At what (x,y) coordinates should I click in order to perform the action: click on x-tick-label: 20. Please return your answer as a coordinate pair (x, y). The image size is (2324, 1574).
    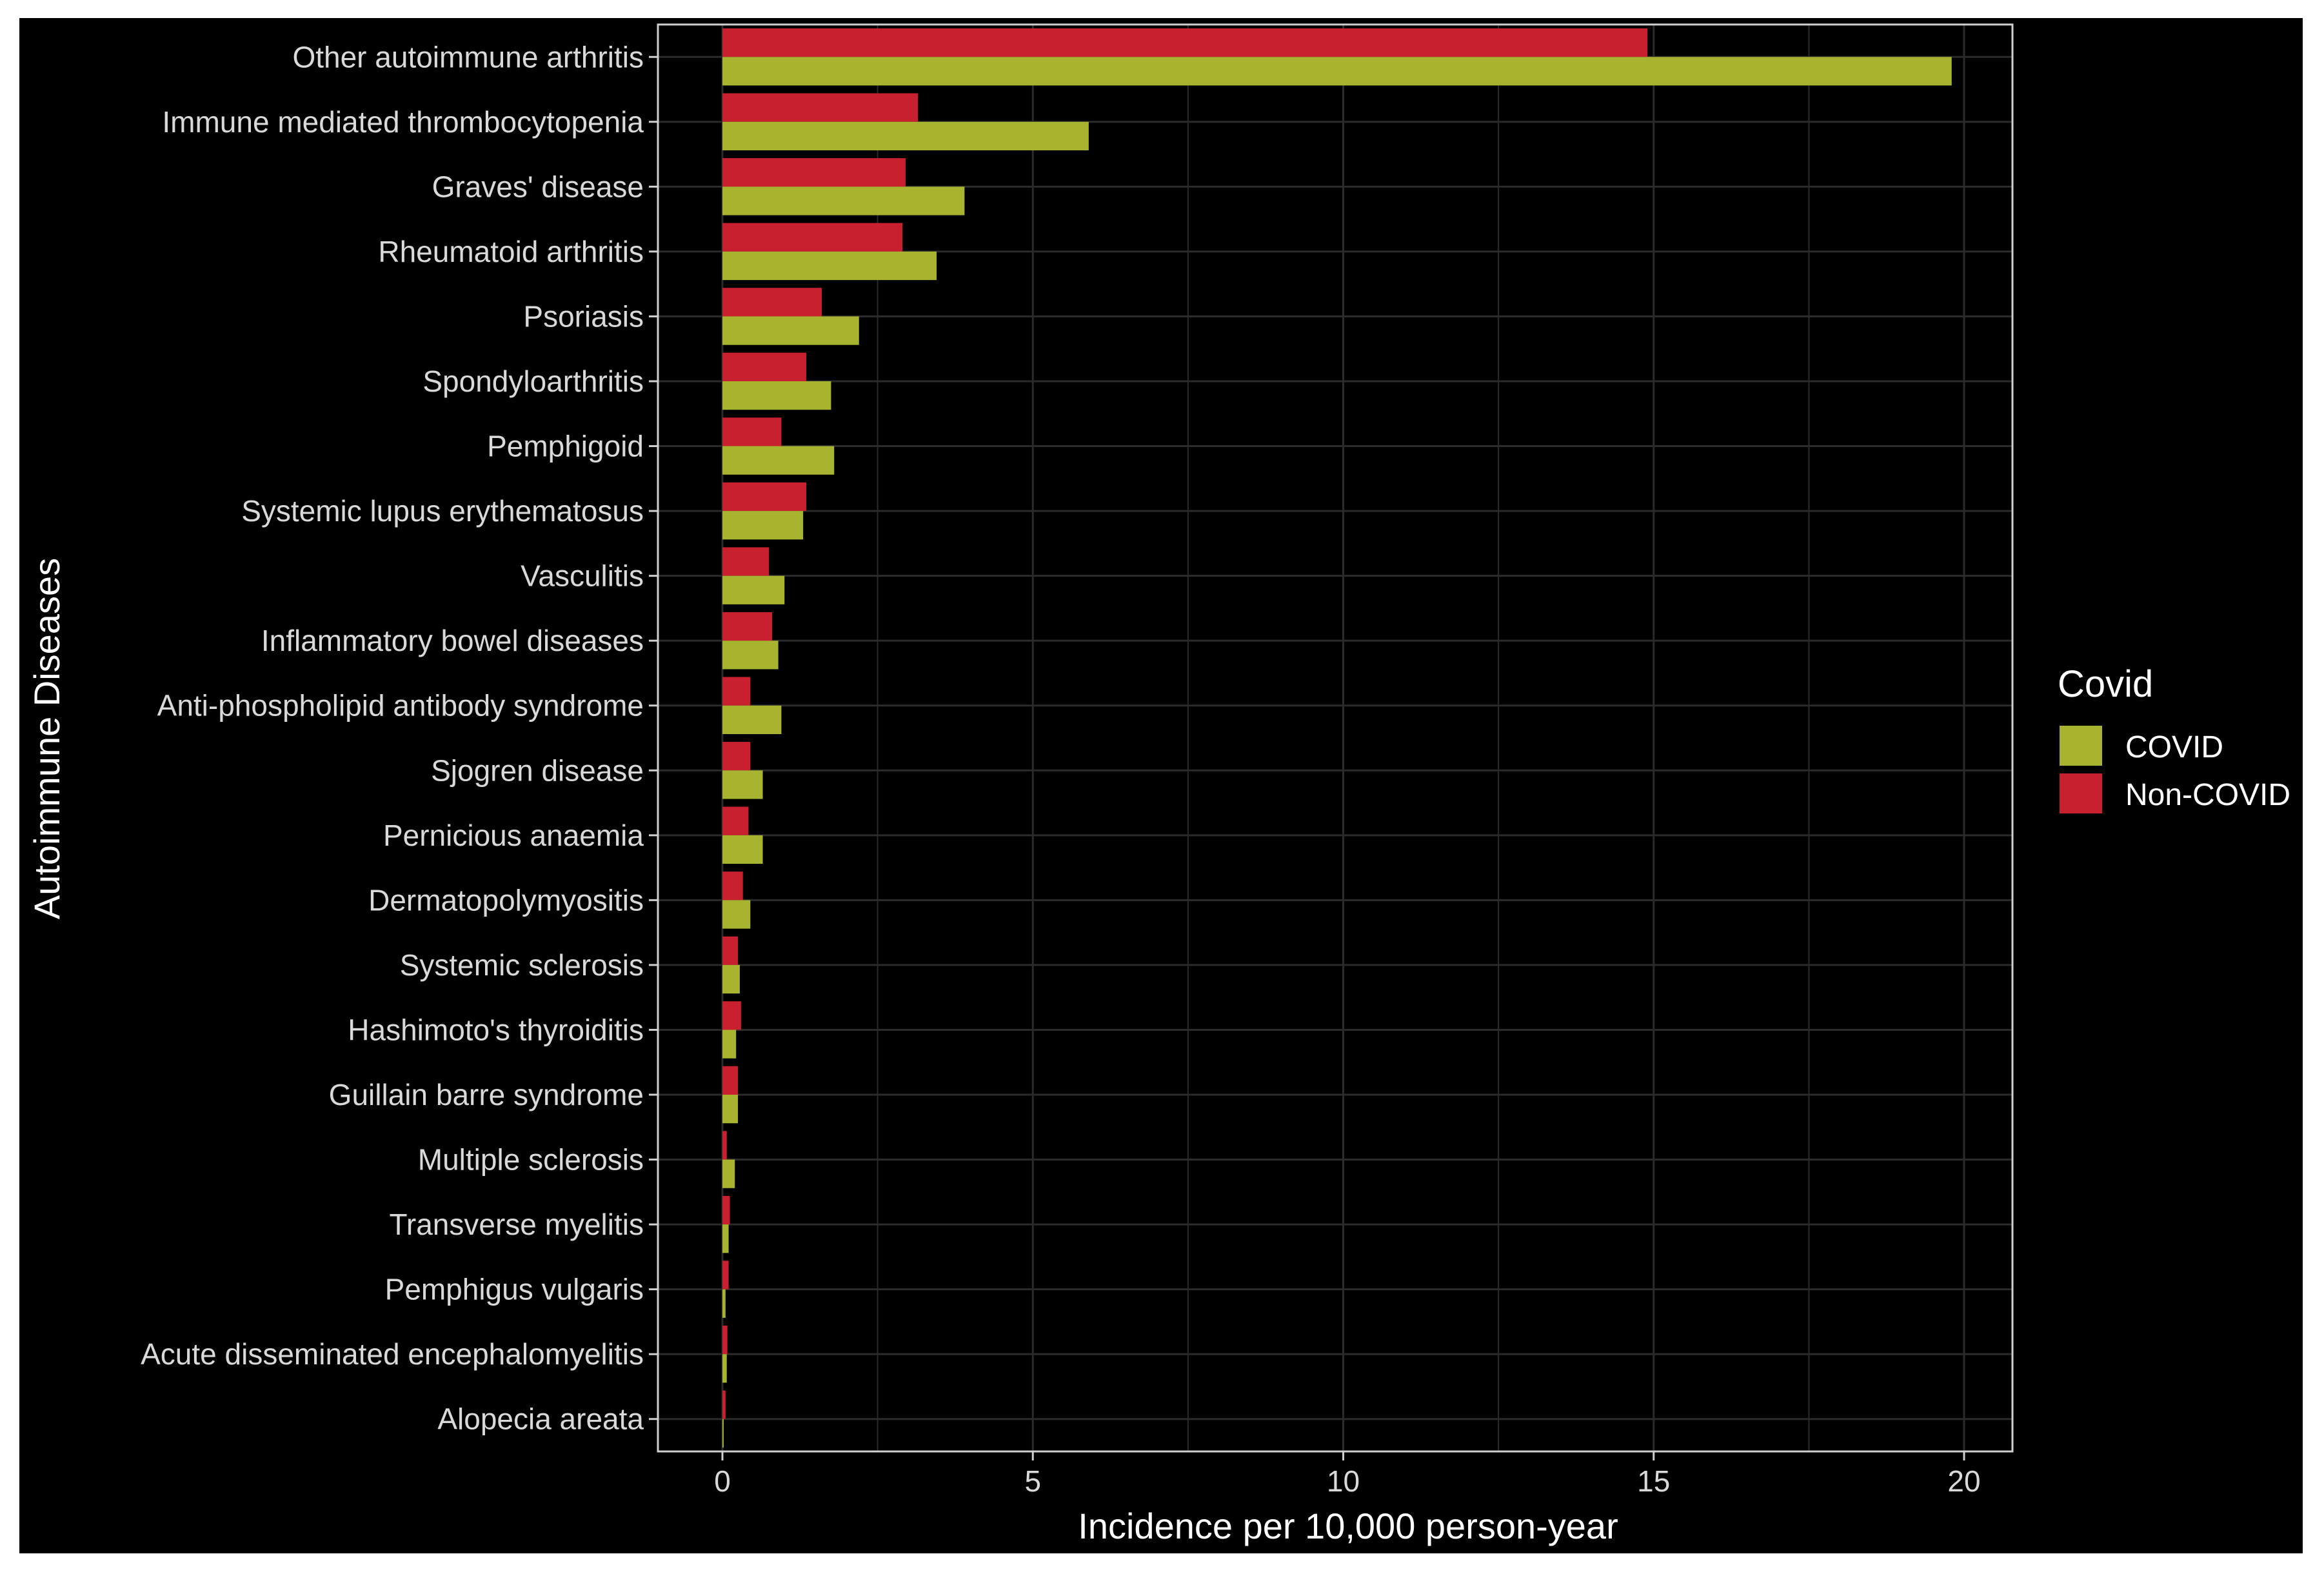
    Looking at the image, I should click on (1963, 1481).